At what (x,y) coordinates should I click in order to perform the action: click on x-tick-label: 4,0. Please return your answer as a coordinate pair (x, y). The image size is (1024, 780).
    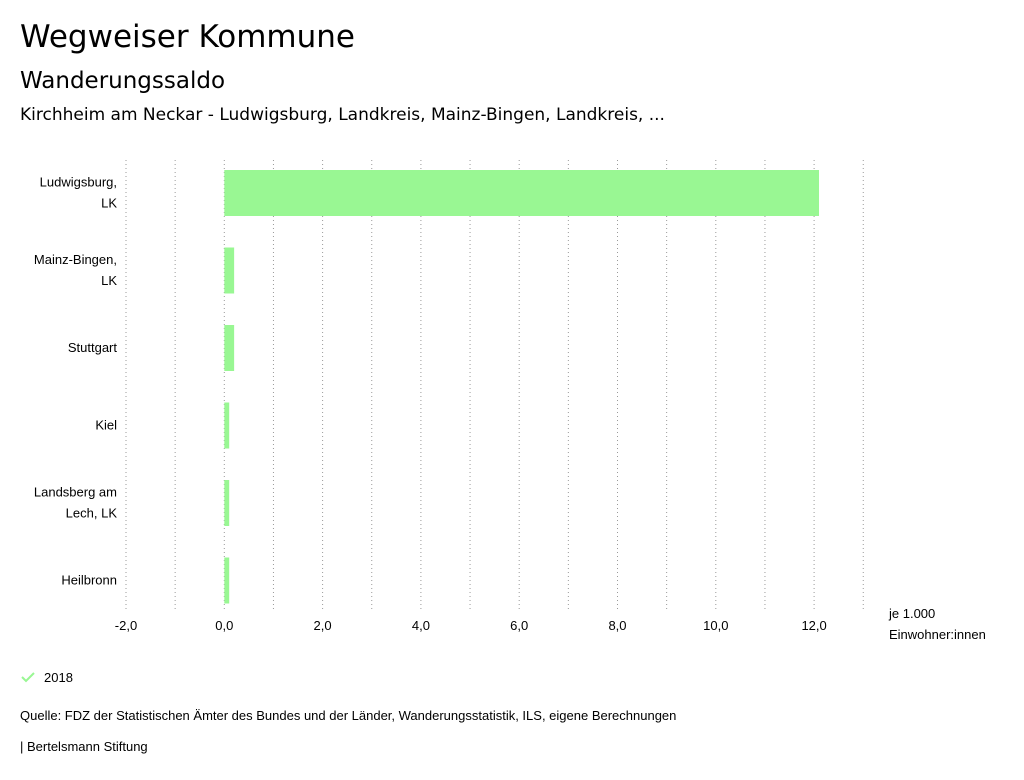
    Looking at the image, I should click on (421, 625).